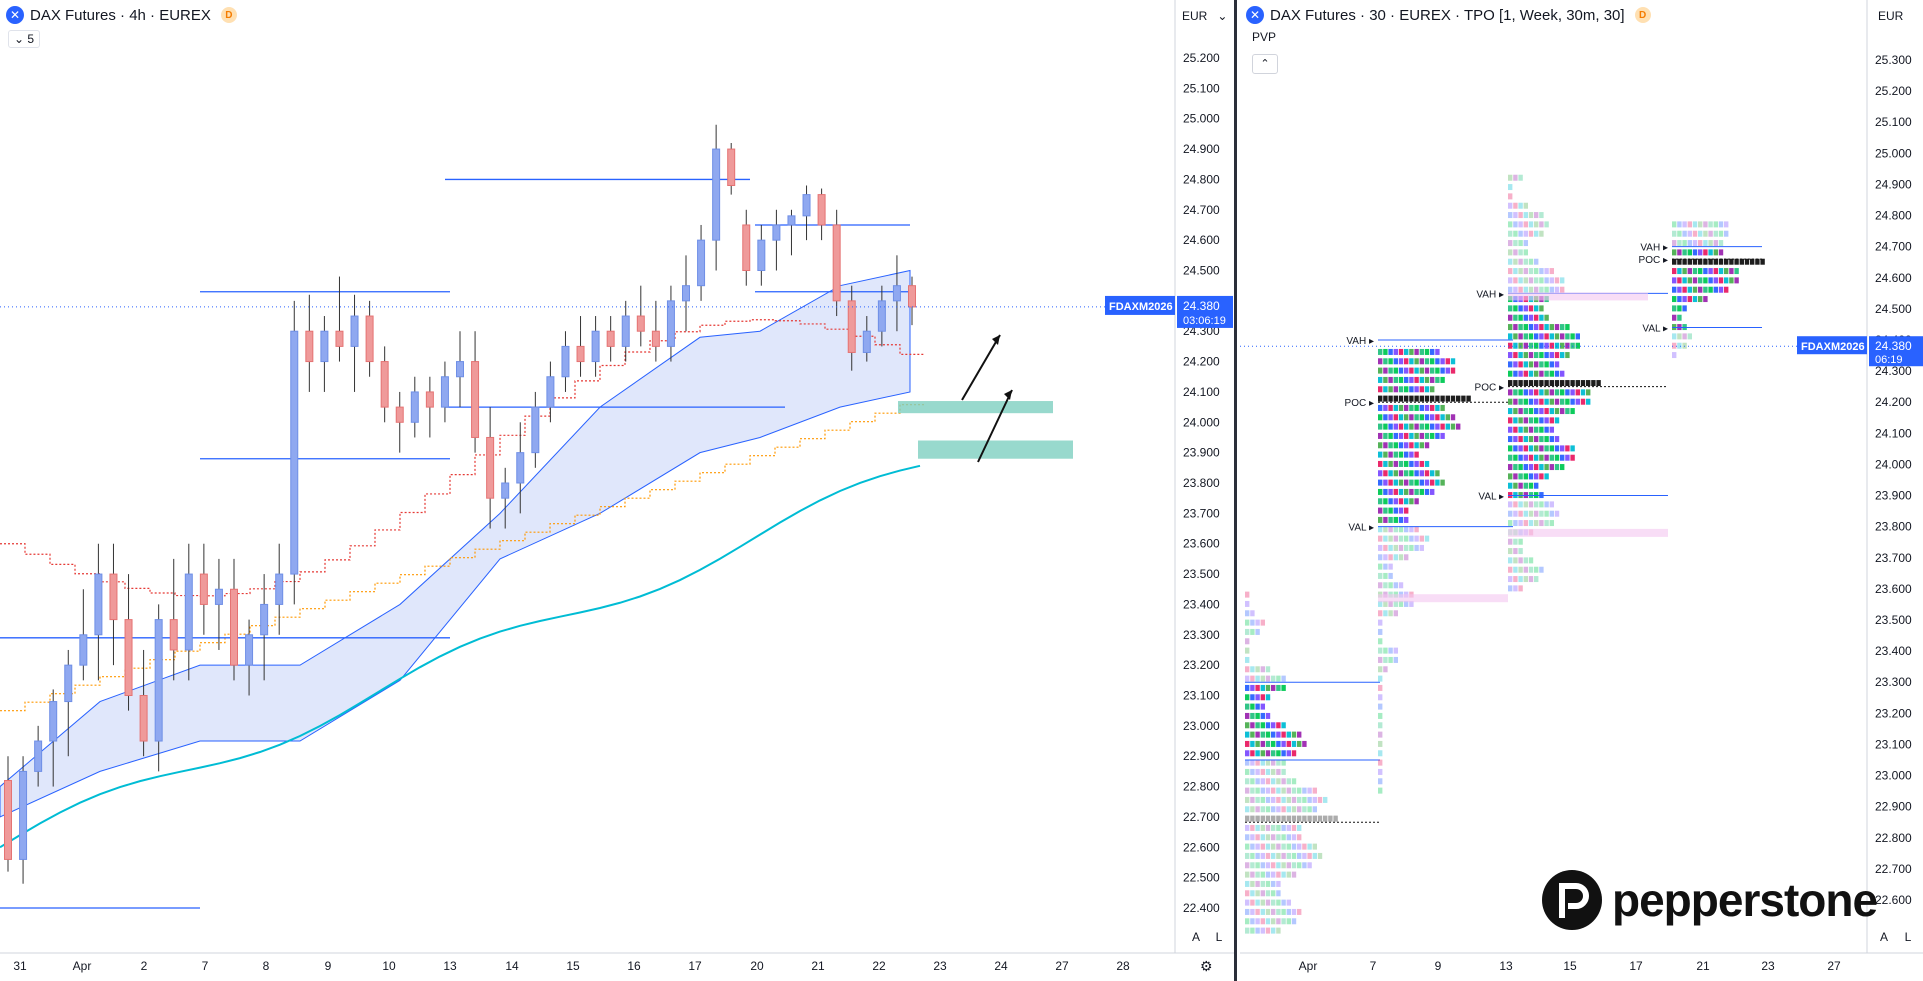  What do you see at coordinates (1893, 184) in the screenshot?
I see `price-axis-tick: 24.900` at bounding box center [1893, 184].